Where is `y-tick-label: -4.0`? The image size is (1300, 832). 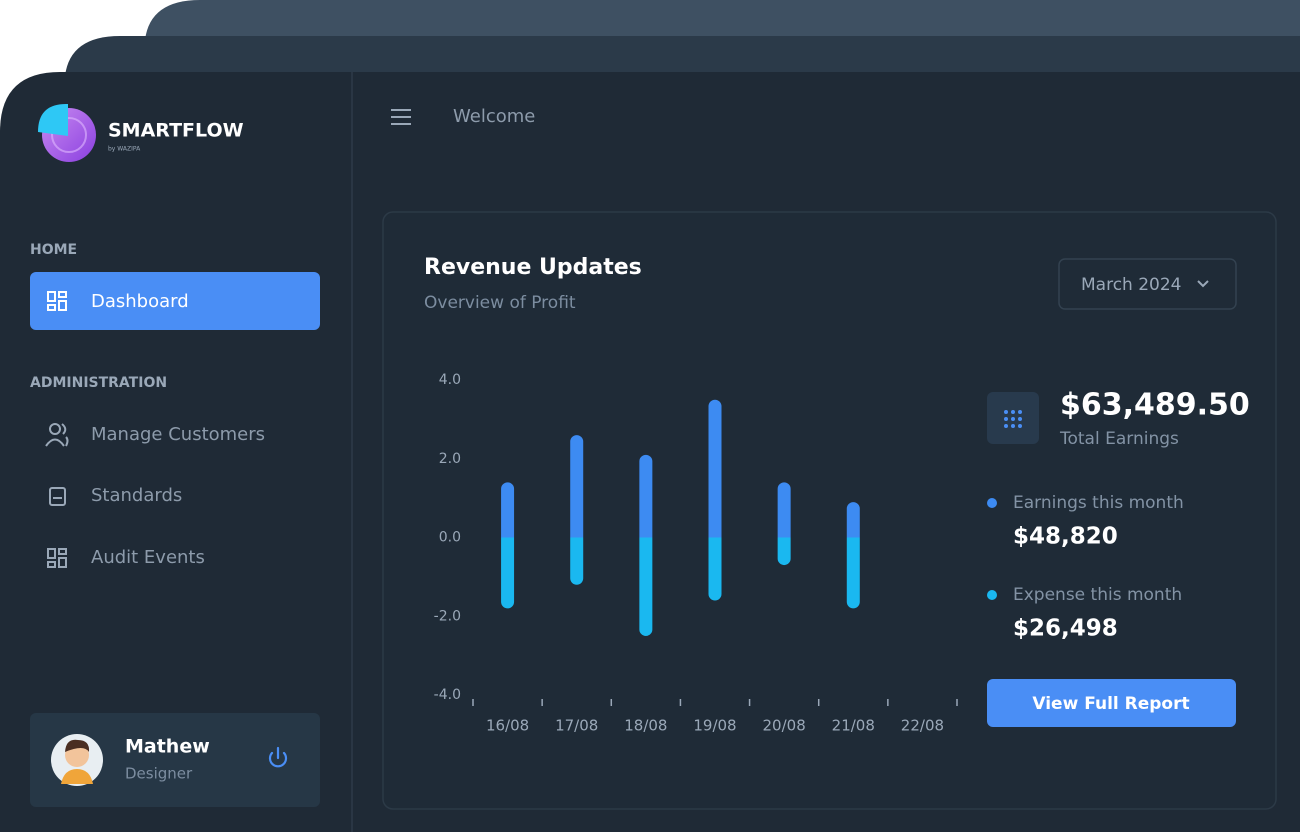 y-tick-label: -4.0 is located at coordinates (447, 695).